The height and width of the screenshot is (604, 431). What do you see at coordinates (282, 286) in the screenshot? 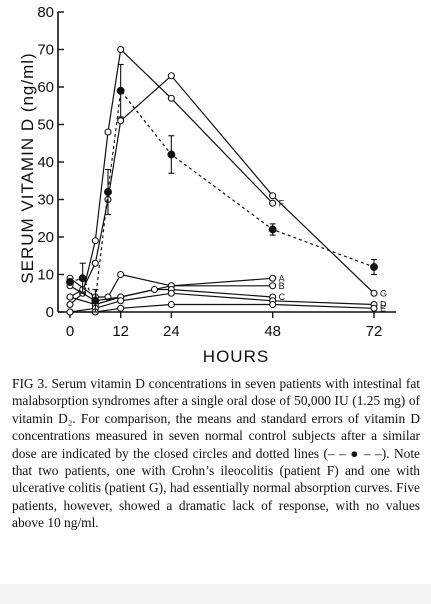
I see `series-label: B` at bounding box center [282, 286].